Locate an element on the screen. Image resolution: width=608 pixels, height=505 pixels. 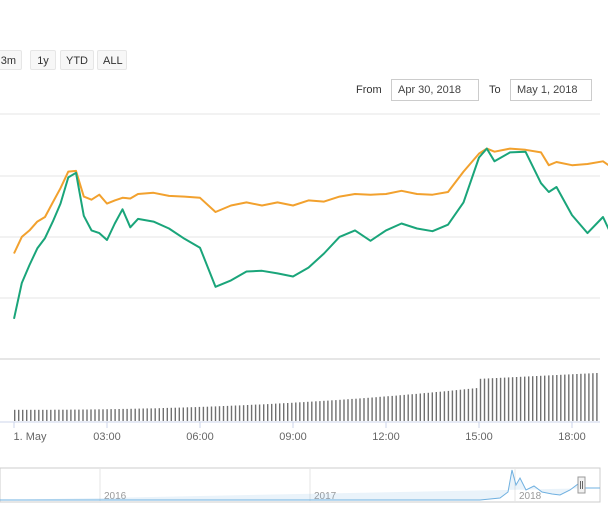
from-label: From is located at coordinates (369, 90).